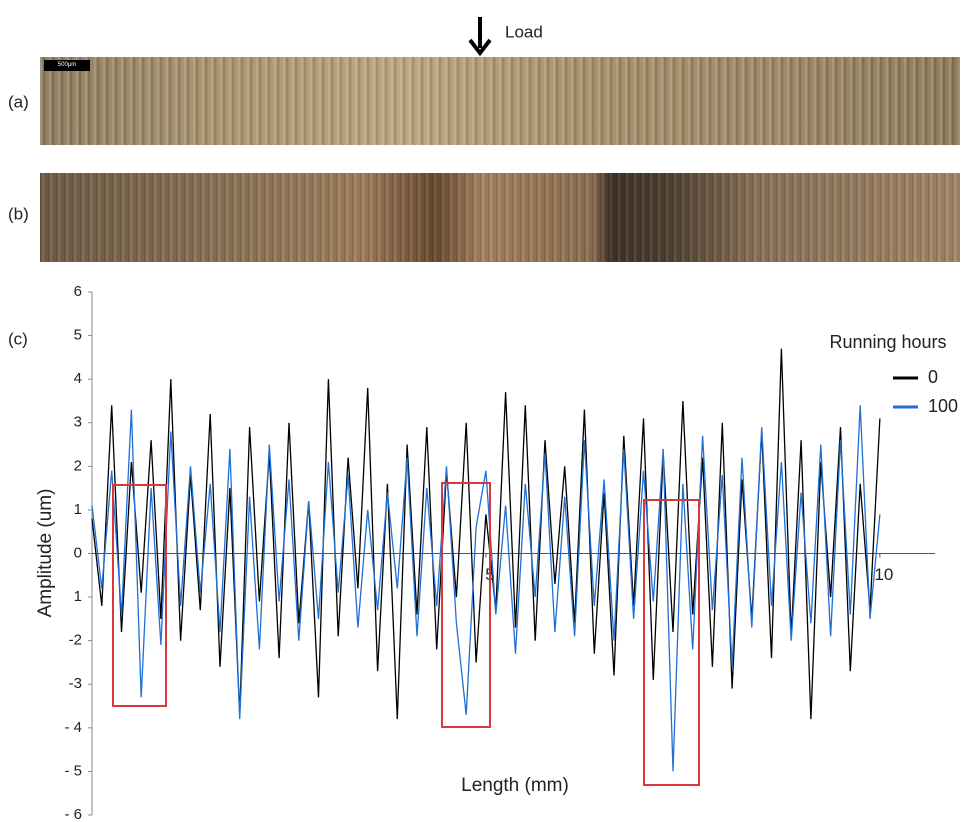 The width and height of the screenshot is (977, 822). What do you see at coordinates (78, 291) in the screenshot?
I see `y-tick-label: 6` at bounding box center [78, 291].